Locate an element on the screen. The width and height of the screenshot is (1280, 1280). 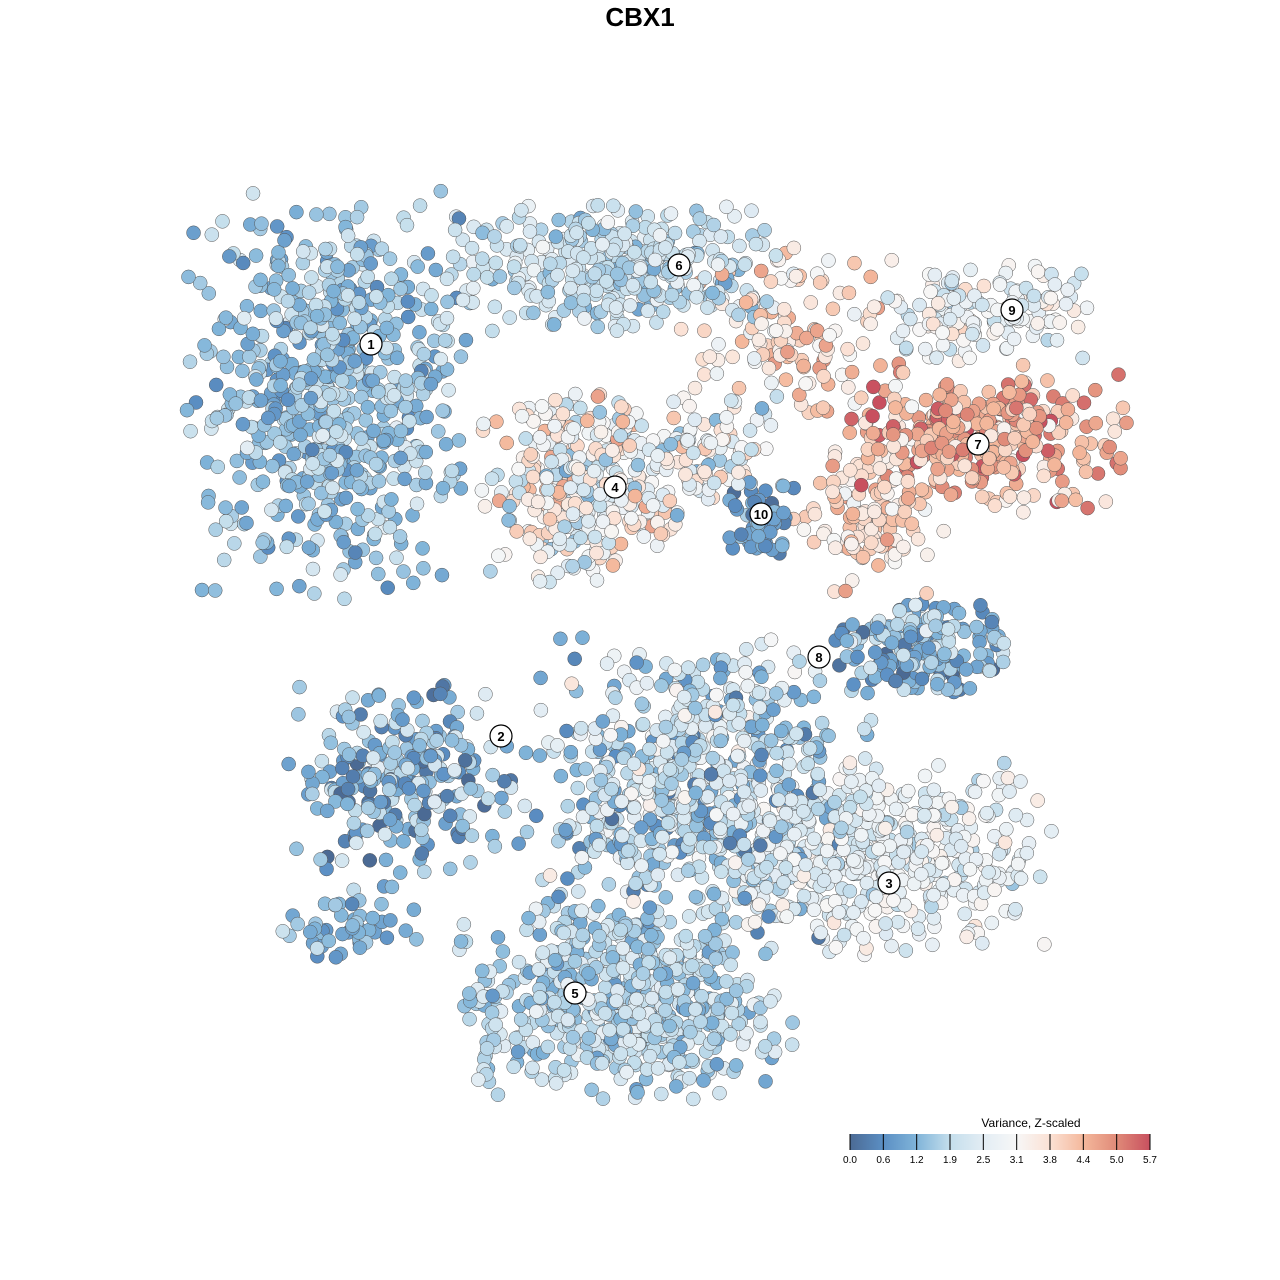
legend-tick-label: 3.8 is located at coordinates (1050, 1160).